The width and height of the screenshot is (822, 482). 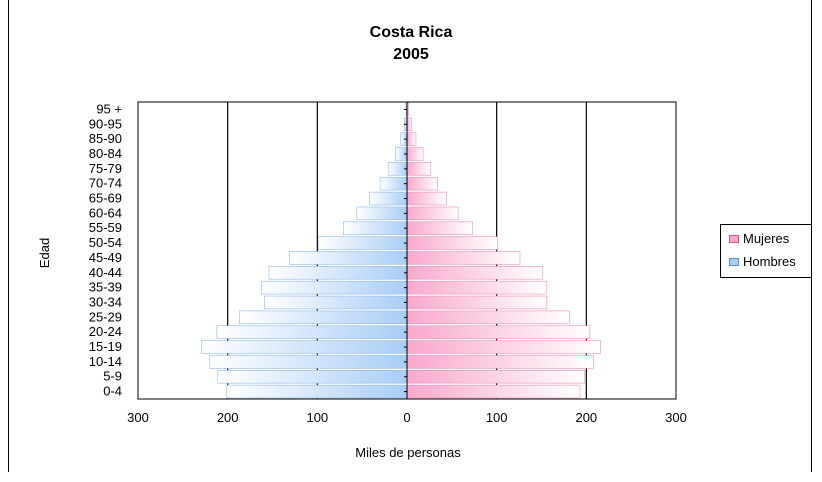 What do you see at coordinates (411, 32) in the screenshot?
I see `chart-title: Costa Rica` at bounding box center [411, 32].